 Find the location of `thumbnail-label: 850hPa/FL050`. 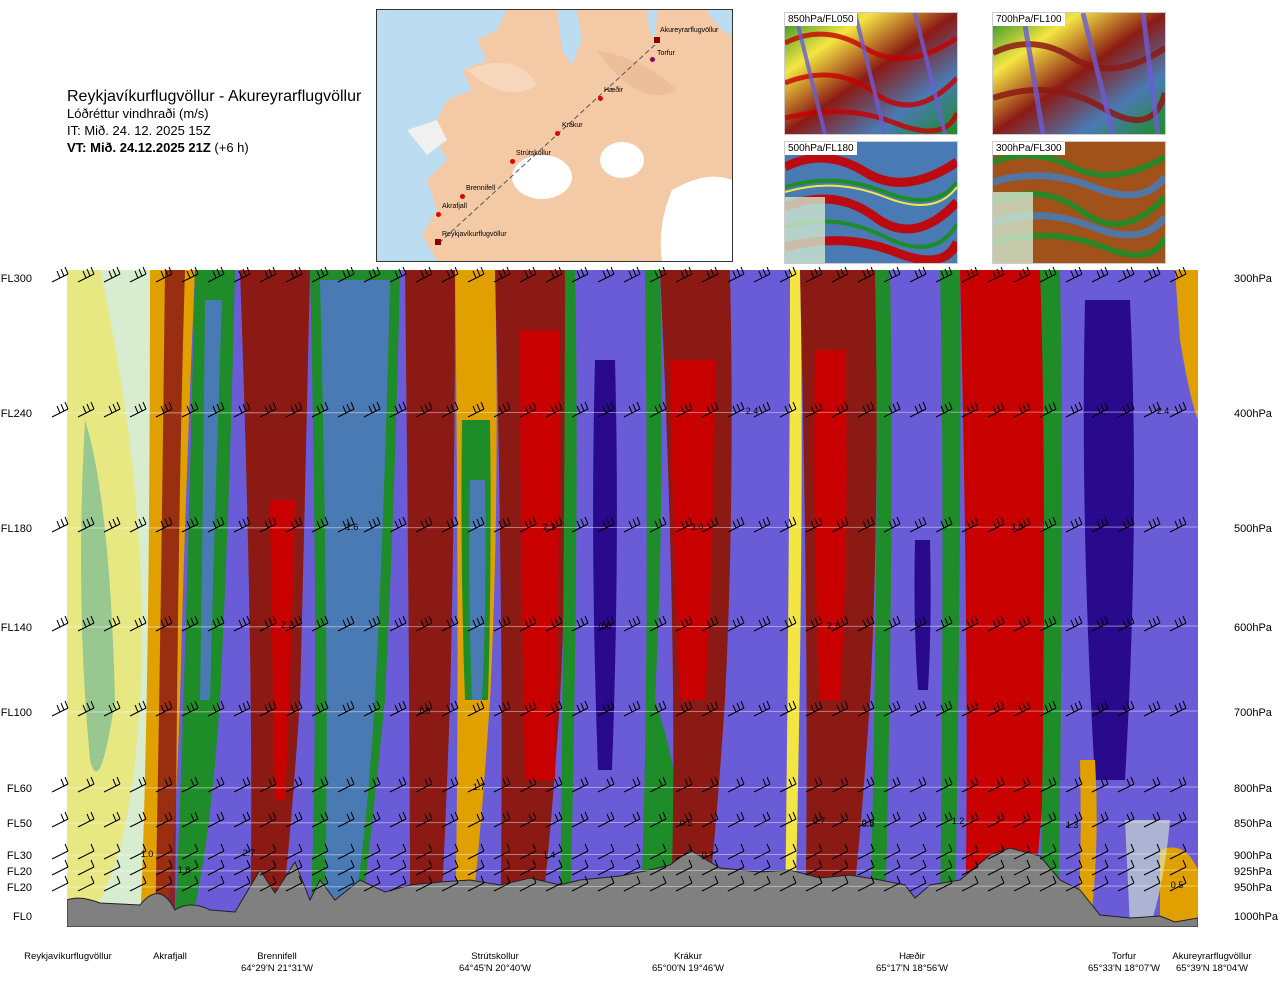

thumbnail-label: 850hPa/FL050 is located at coordinates (821, 19).